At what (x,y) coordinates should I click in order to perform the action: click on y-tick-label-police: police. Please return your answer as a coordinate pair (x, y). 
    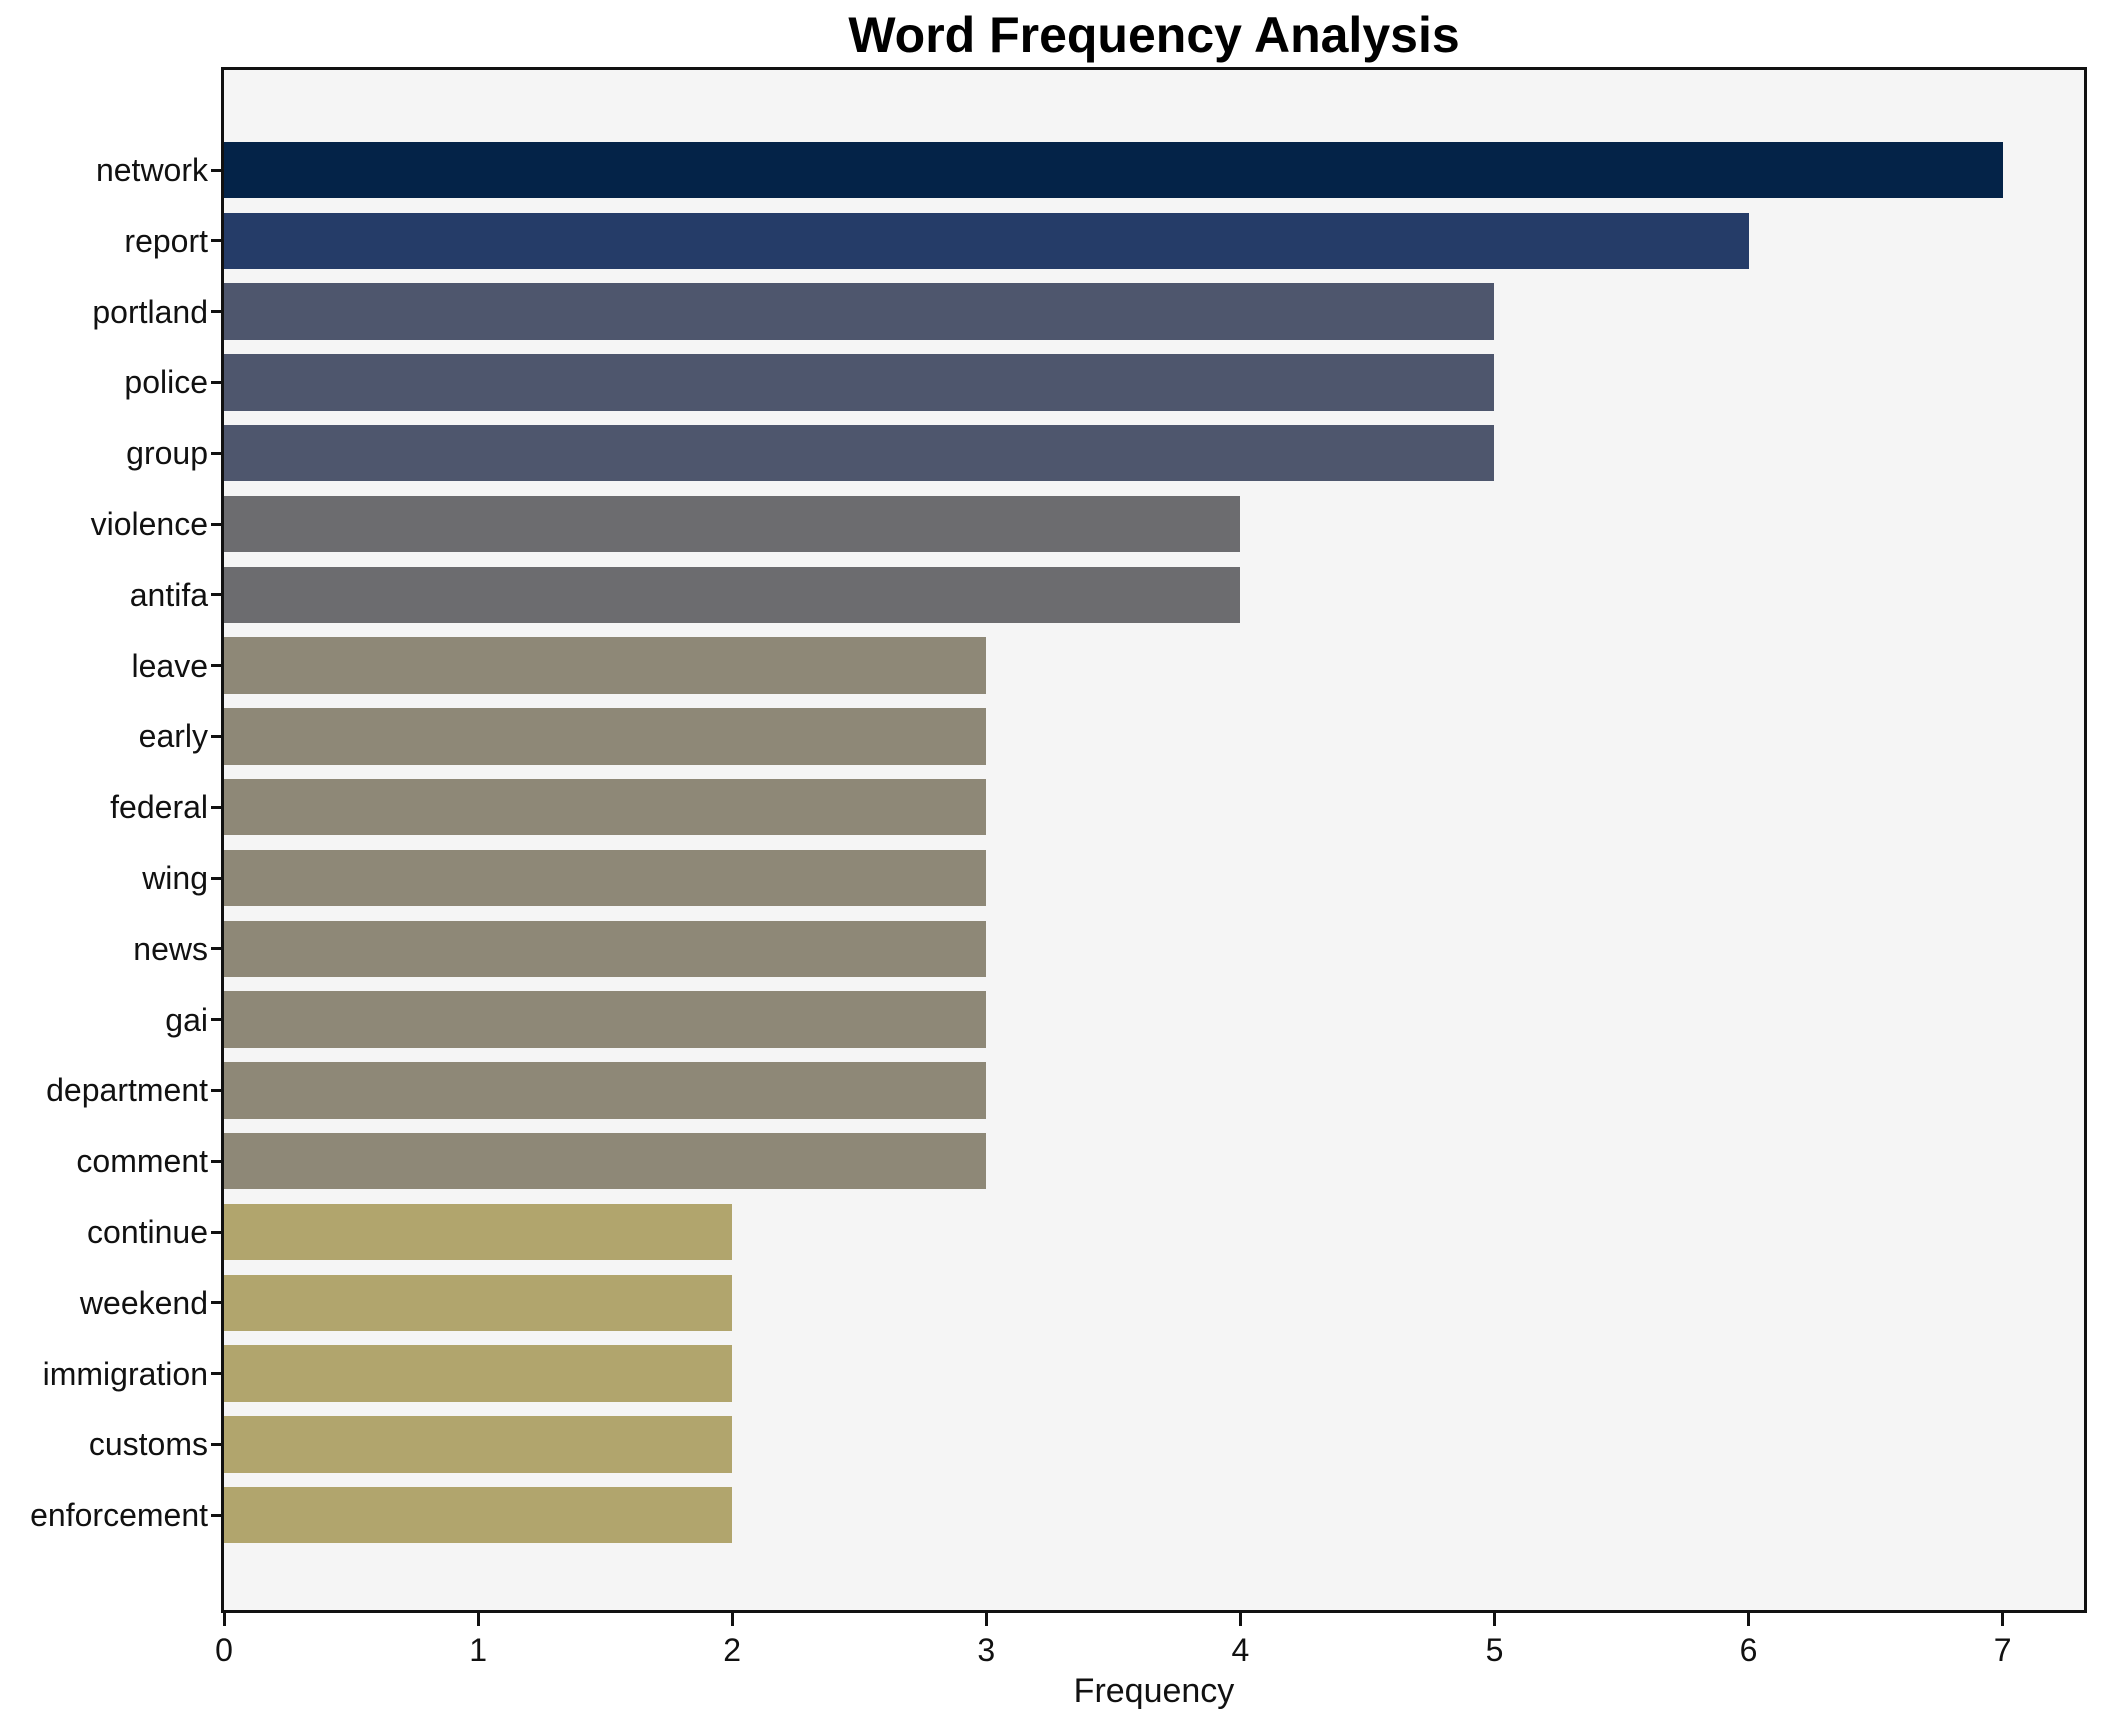
    Looking at the image, I should click on (166, 382).